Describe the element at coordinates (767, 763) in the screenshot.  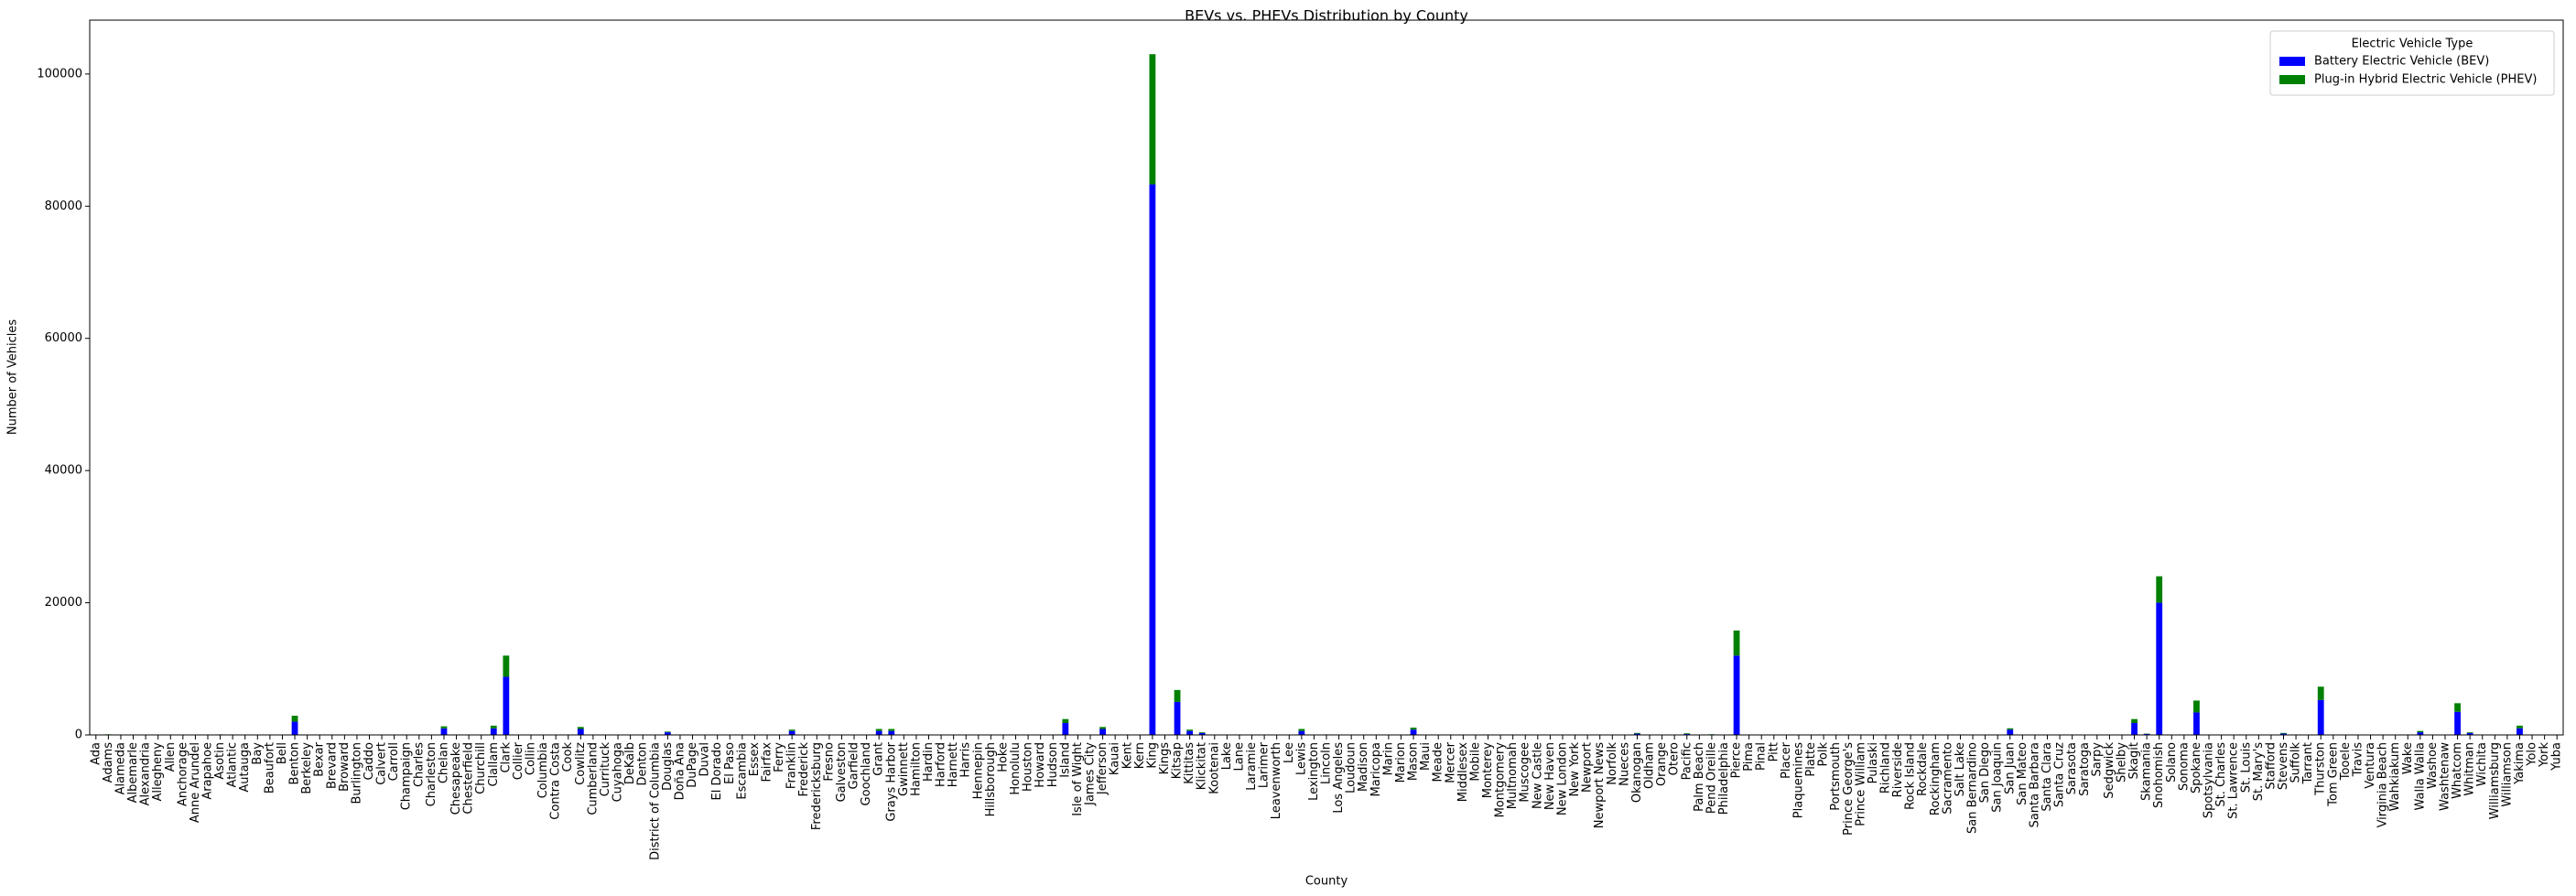
I see `x-tick-label: Fairfax` at that location.